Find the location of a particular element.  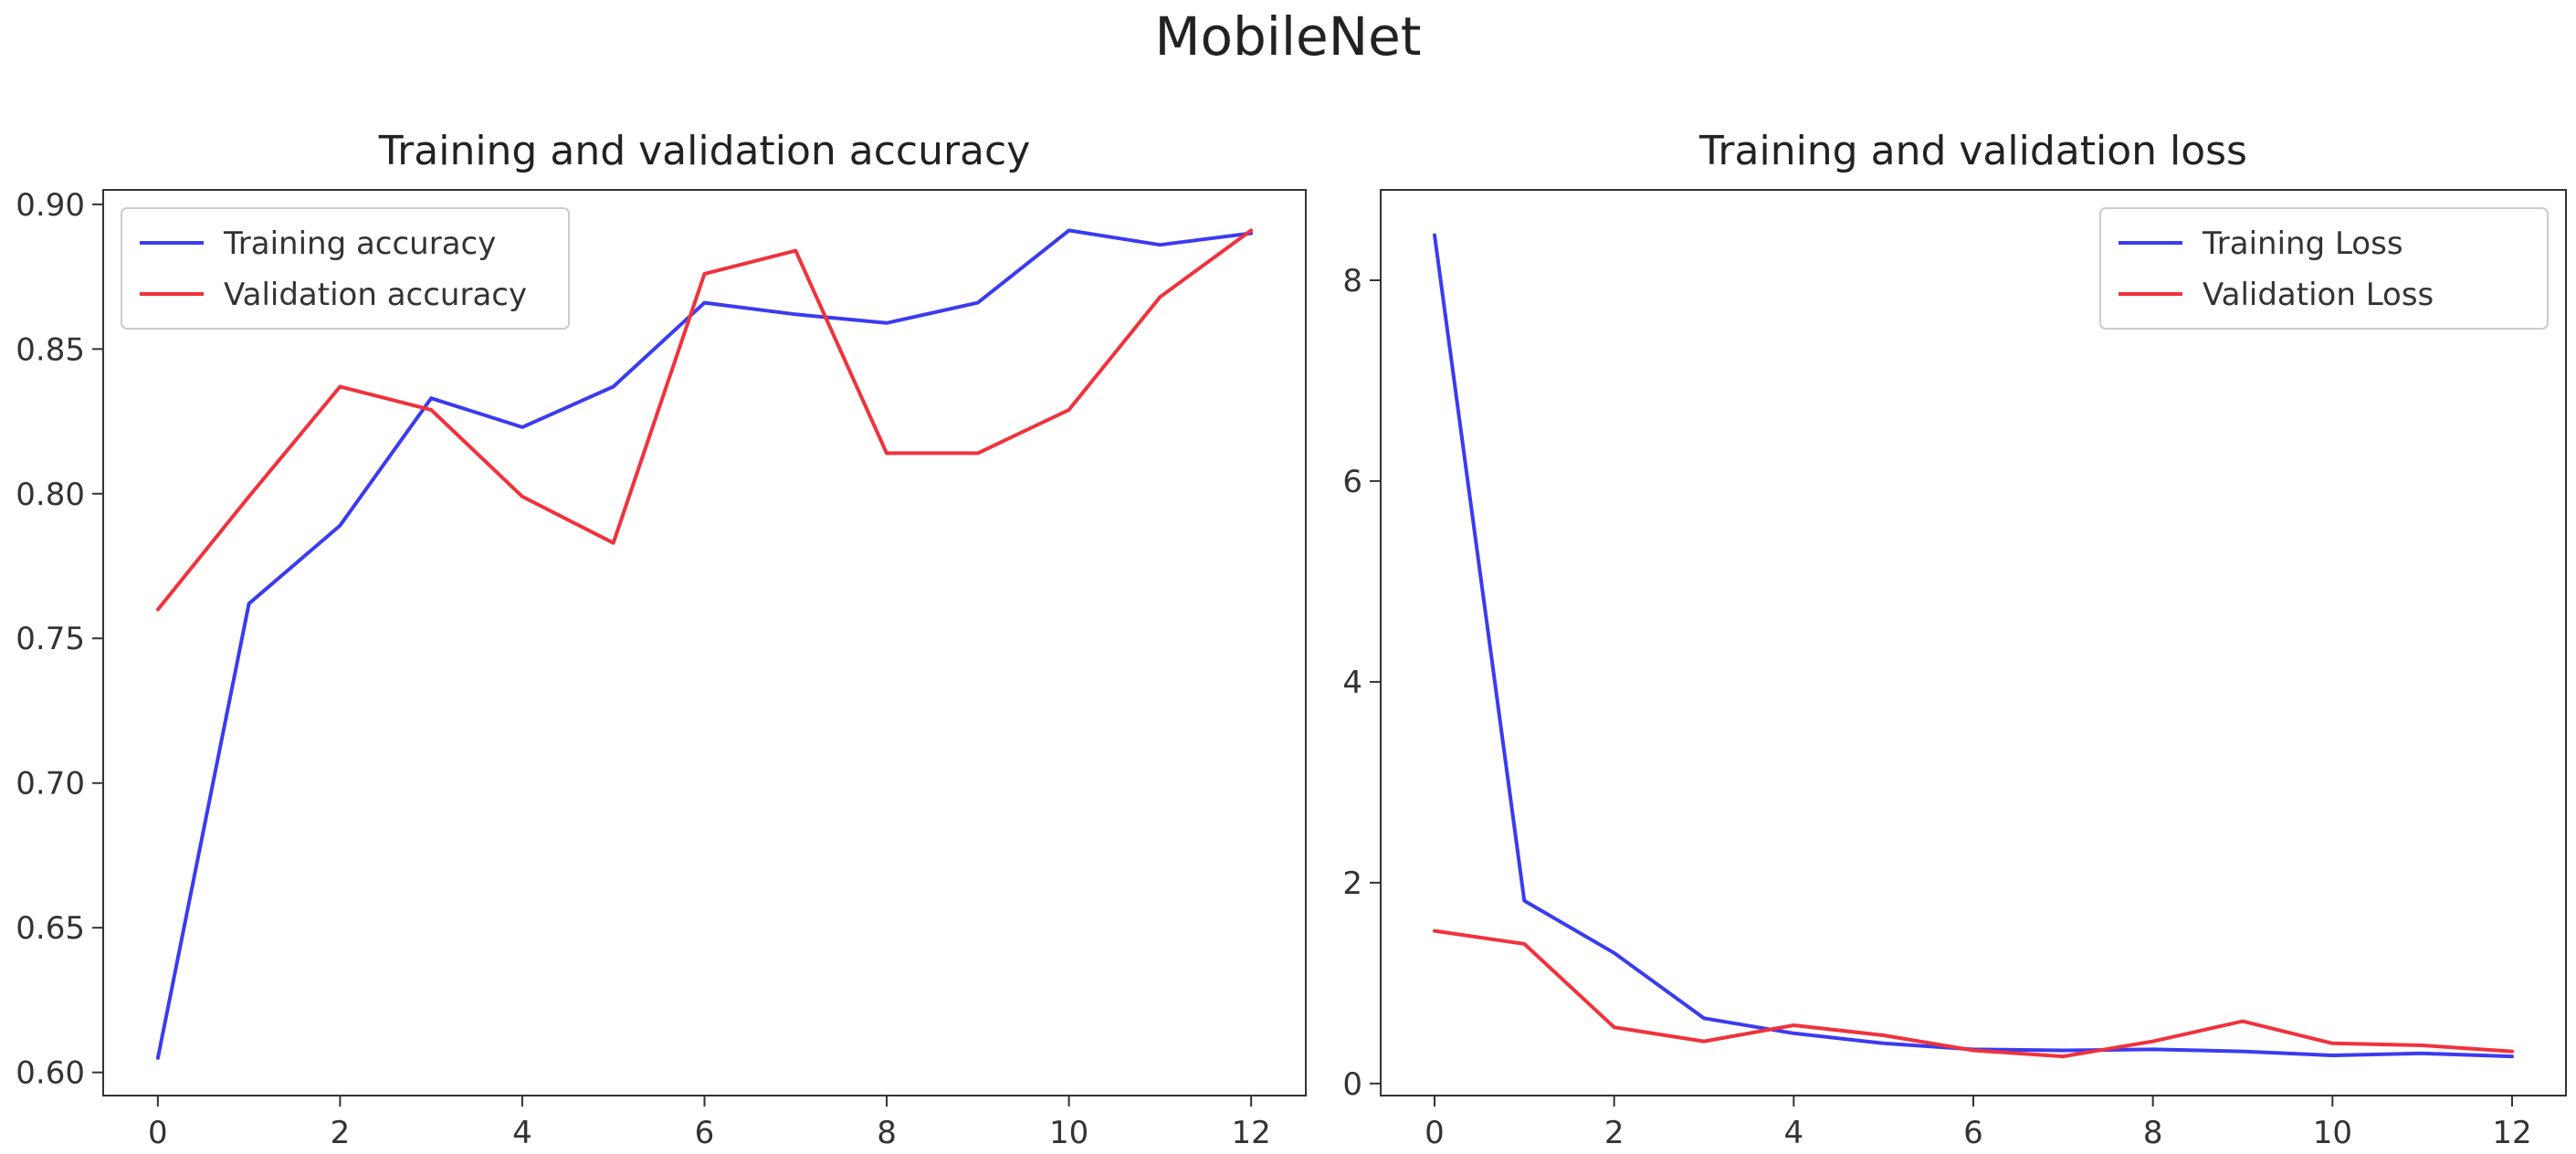

y-tick-label: 6 is located at coordinates (1352, 482).